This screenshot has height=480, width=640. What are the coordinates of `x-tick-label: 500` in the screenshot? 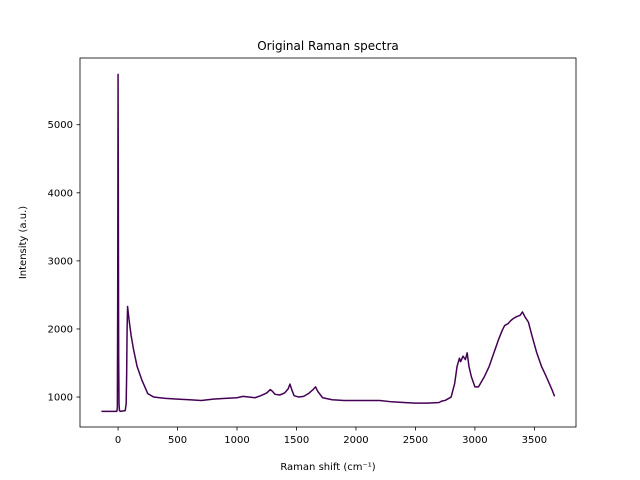 It's located at (177, 440).